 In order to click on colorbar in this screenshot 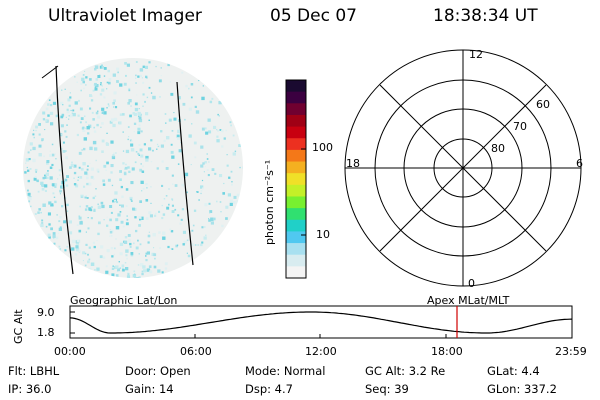, I will do `click(296, 179)`.